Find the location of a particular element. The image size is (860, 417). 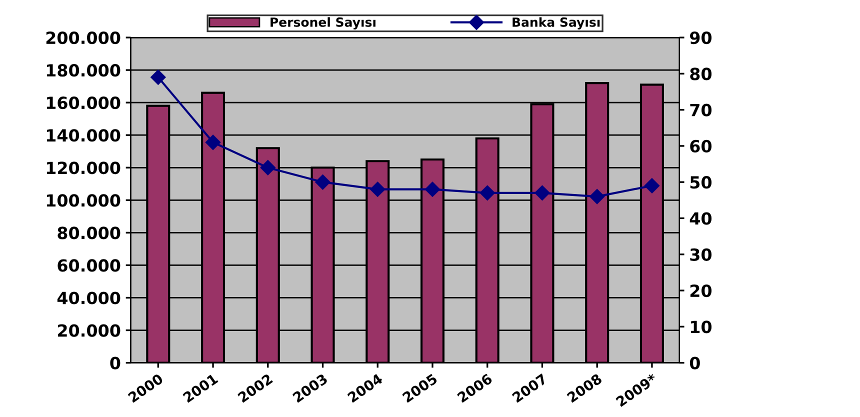

legend-label: Banka Sayısı is located at coordinates (556, 23).